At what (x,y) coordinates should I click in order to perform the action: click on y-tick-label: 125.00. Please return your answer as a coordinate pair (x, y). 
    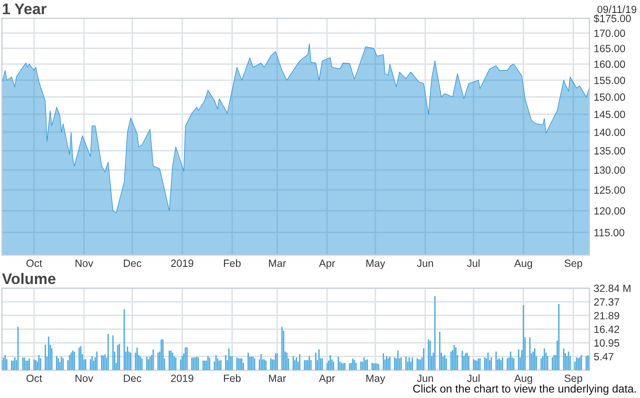
    Looking at the image, I should click on (610, 190).